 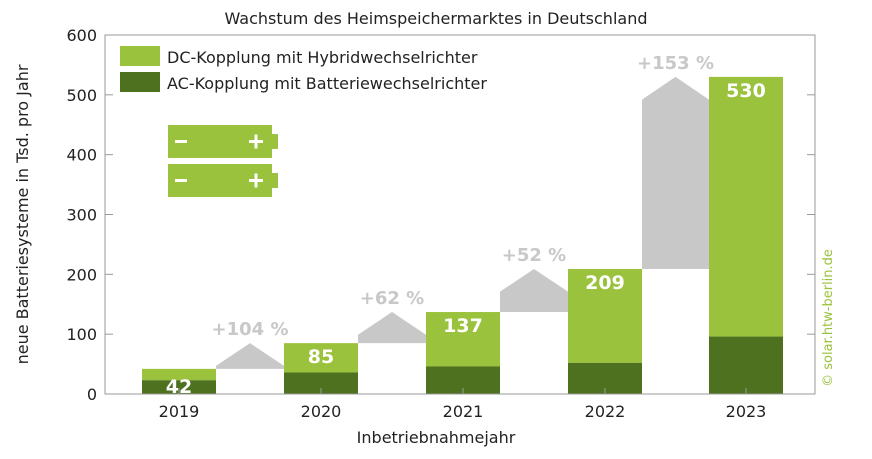 I want to click on growth-label: +62 %, so click(x=392, y=298).